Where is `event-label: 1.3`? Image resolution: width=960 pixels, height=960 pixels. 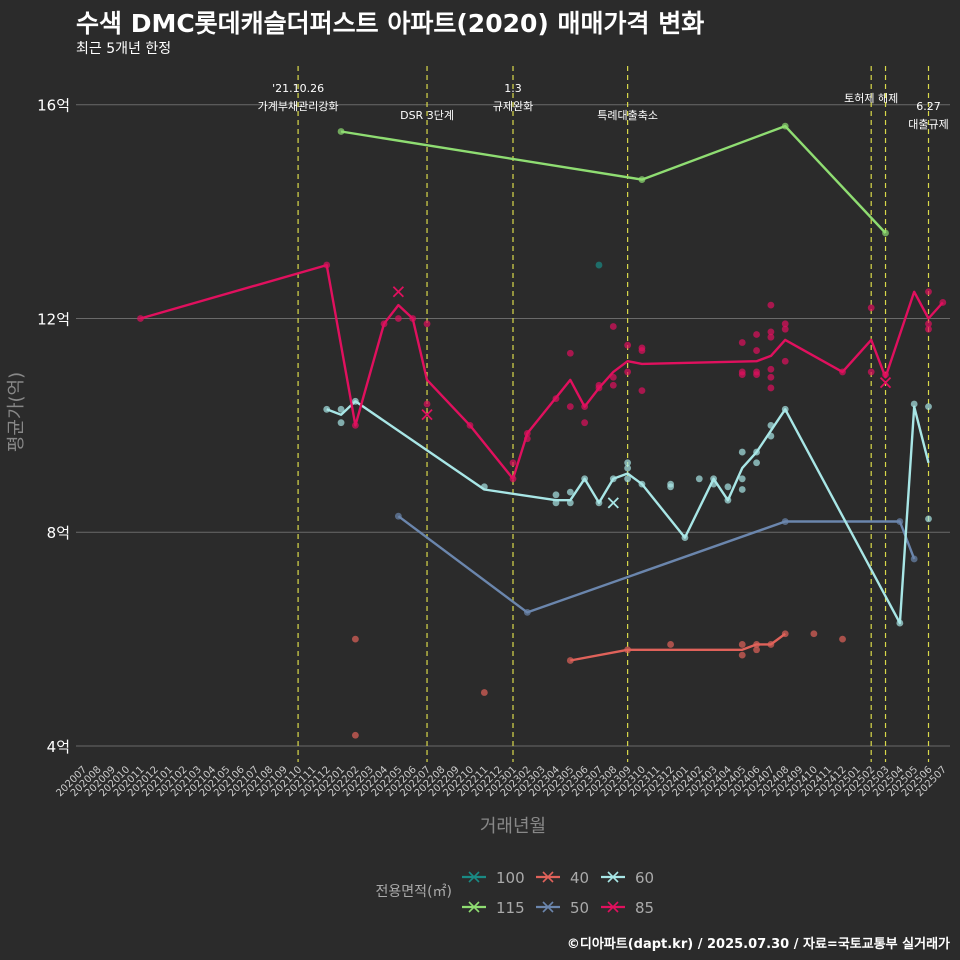
event-label: 1.3 is located at coordinates (513, 88).